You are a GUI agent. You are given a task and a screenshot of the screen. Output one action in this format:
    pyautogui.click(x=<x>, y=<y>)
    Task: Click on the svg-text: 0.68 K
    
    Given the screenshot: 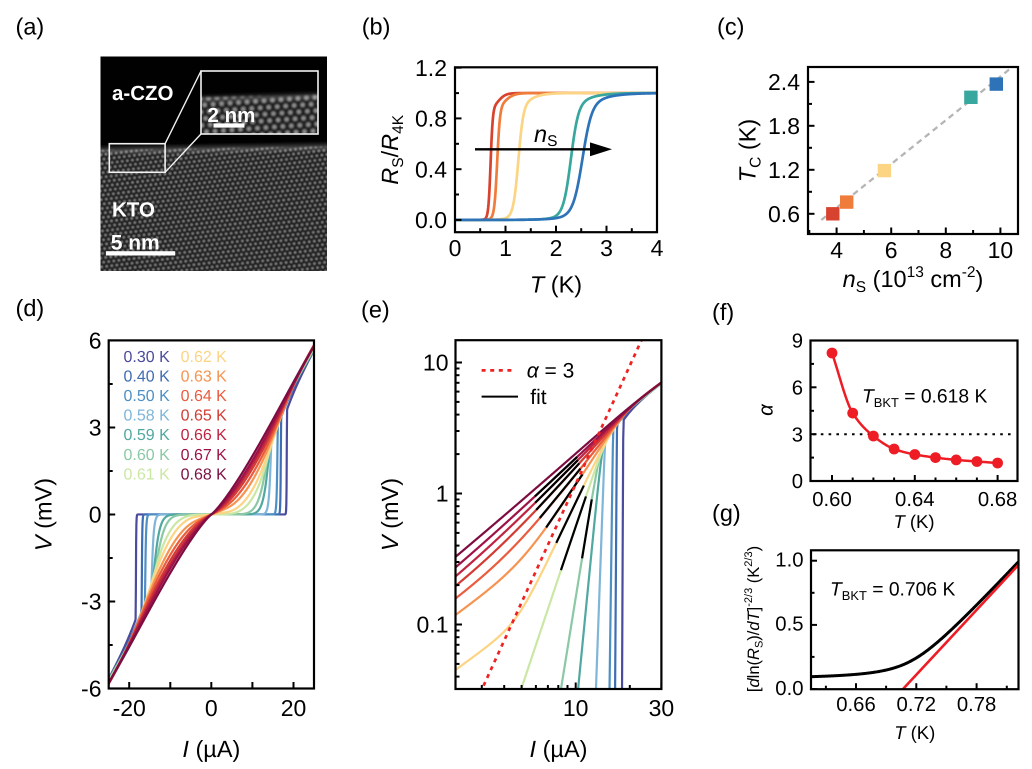 What is the action you would take?
    pyautogui.click(x=204, y=474)
    